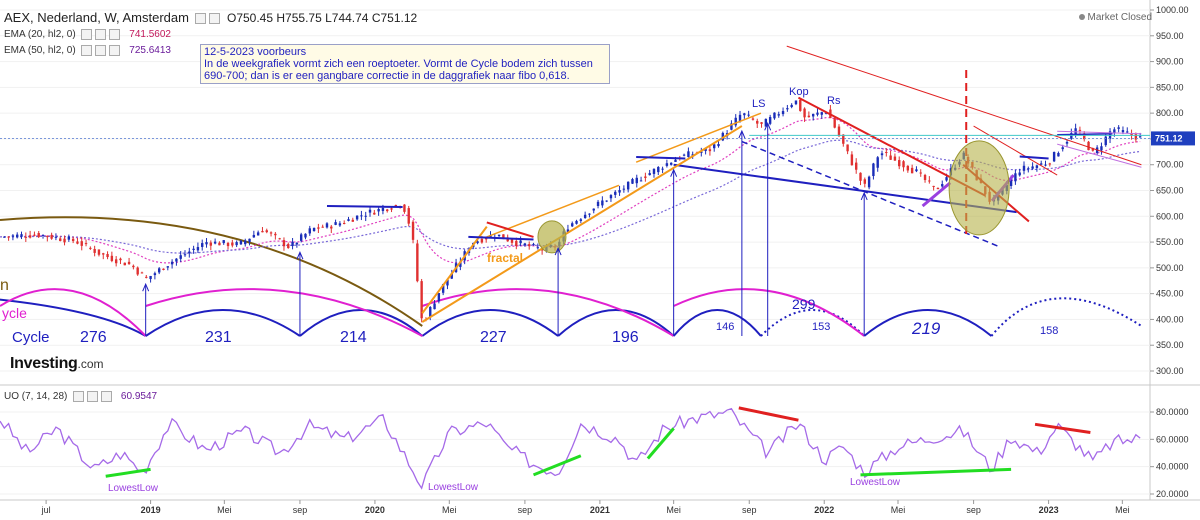 The height and width of the screenshot is (520, 1200). Describe the element at coordinates (898, 510) in the screenshot. I see `time-tick-label: Mei` at that location.